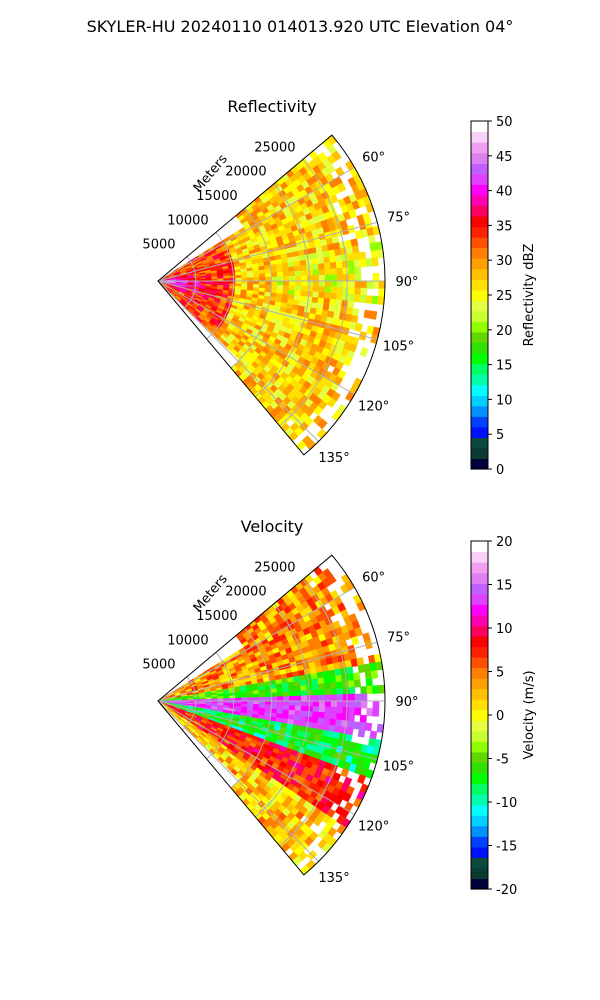 Image resolution: width=600 pixels, height=1000 pixels. I want to click on colorbar-tick-label: 15, so click(504, 586).